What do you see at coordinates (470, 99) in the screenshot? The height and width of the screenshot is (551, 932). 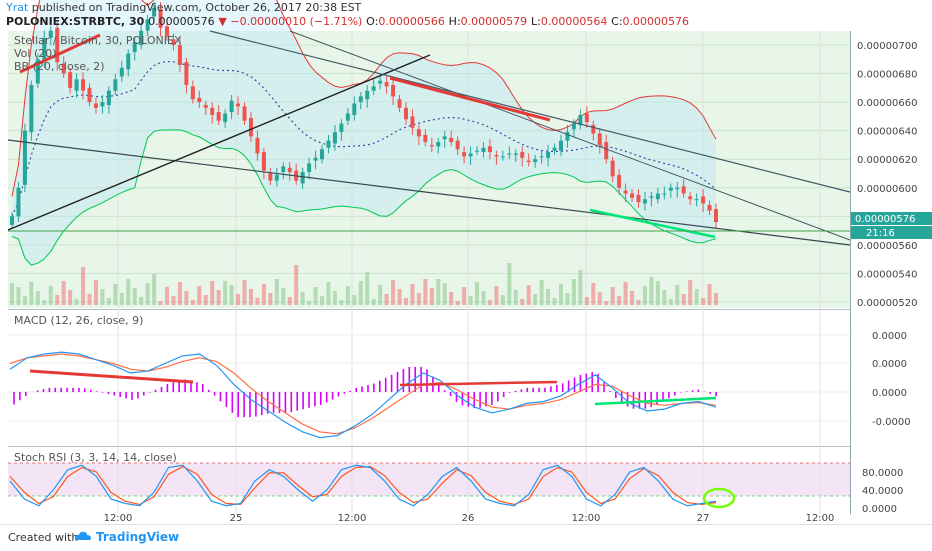 I see `divergence-line-red` at bounding box center [470, 99].